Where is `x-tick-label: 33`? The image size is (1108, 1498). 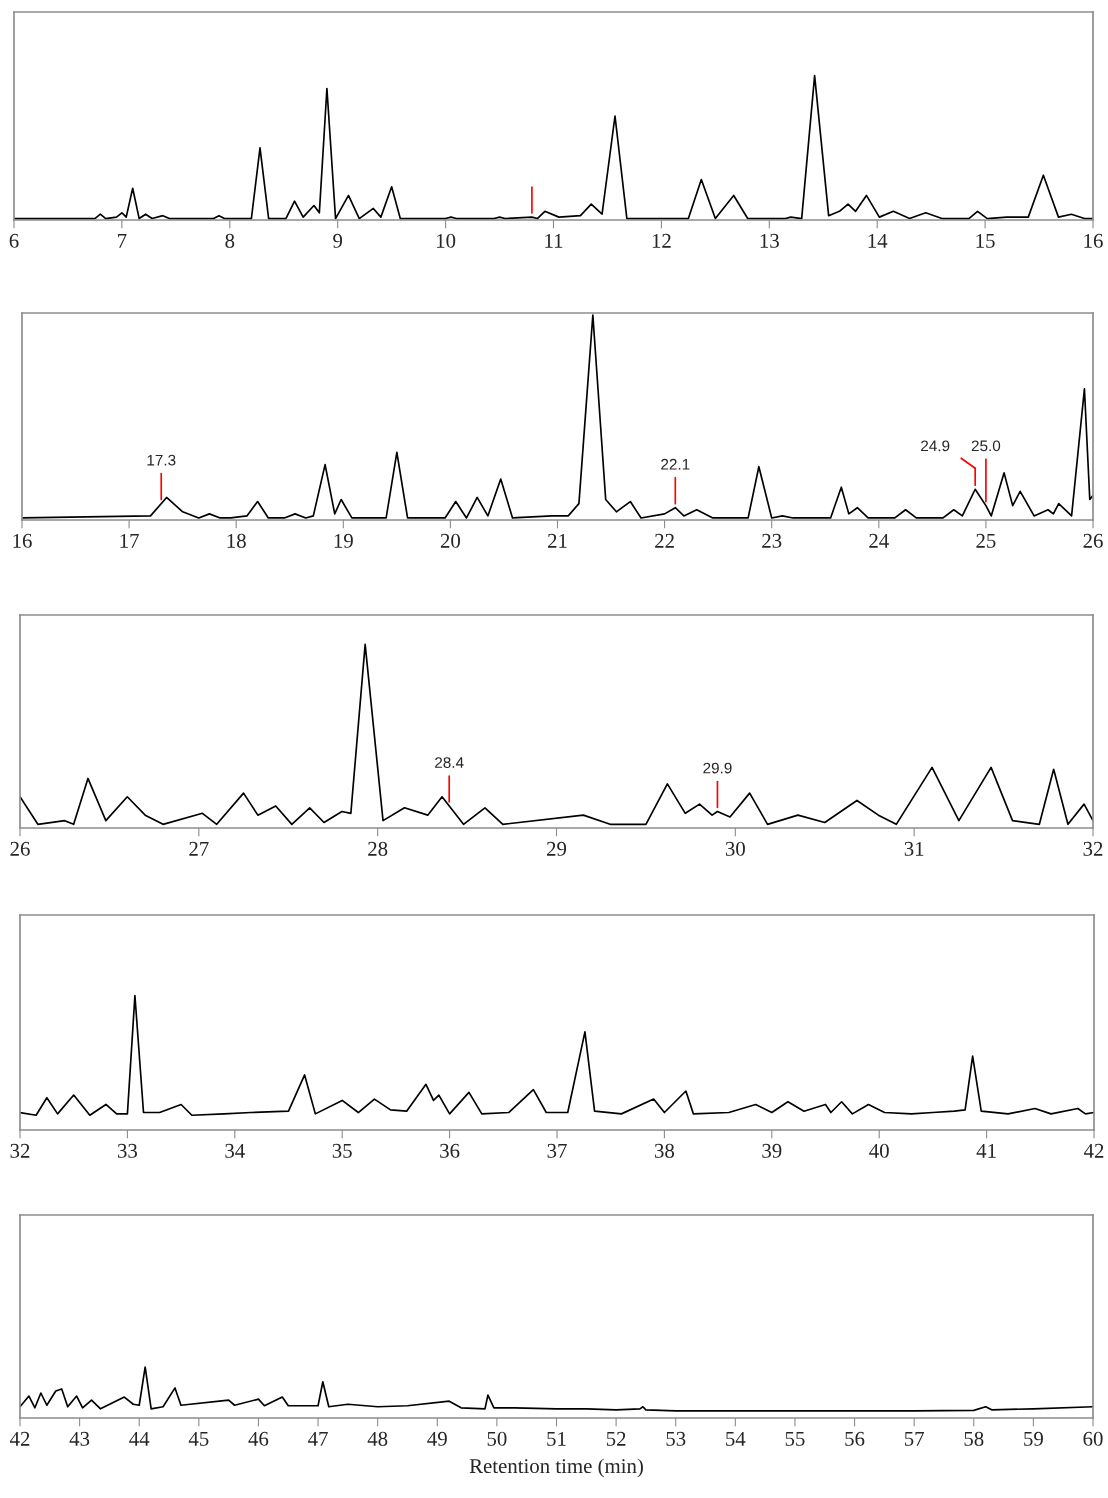
x-tick-label: 33 is located at coordinates (127, 1150).